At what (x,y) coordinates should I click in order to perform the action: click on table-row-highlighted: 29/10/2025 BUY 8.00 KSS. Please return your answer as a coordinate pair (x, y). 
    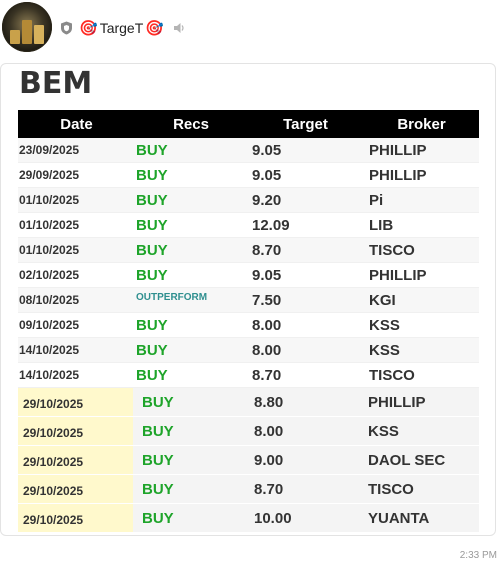
    Looking at the image, I should click on (248, 431).